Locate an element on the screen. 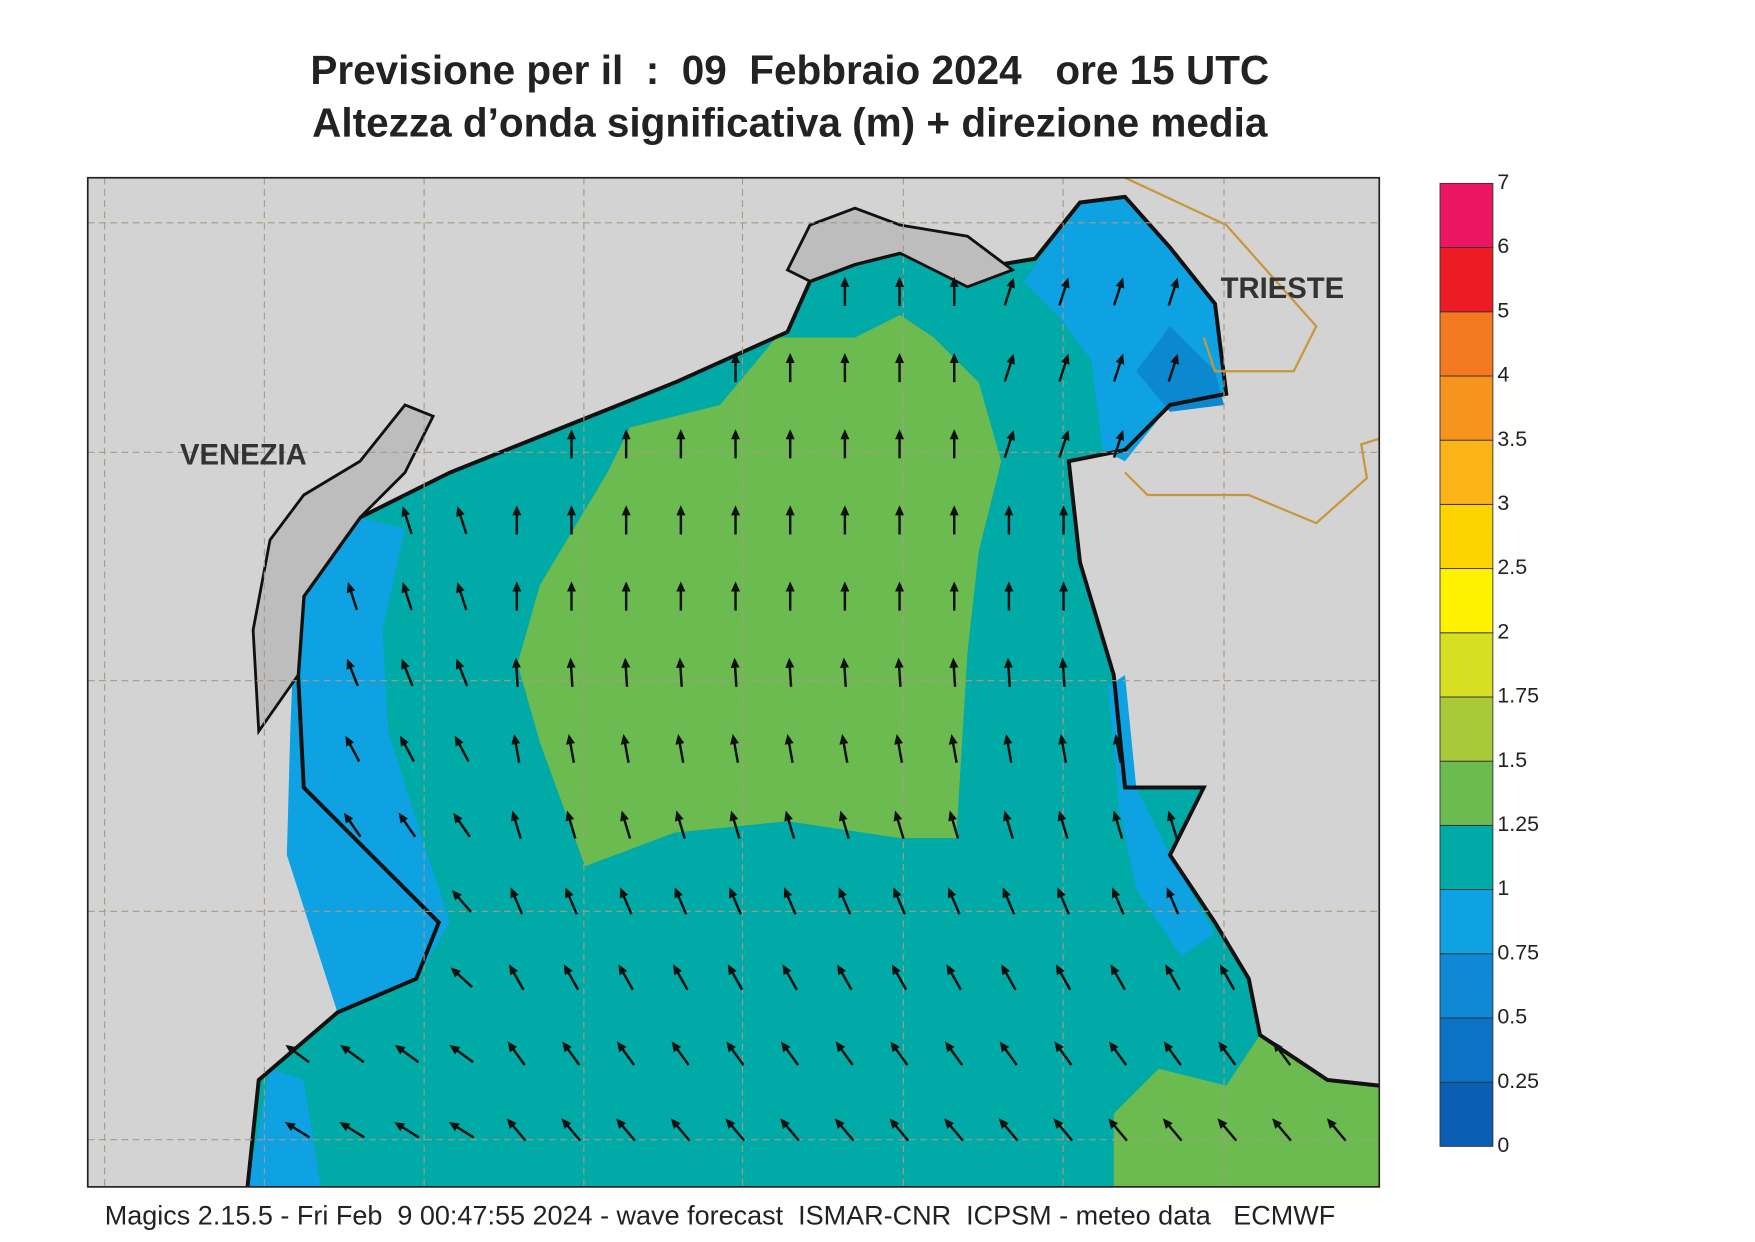  colorbar-label: 7 is located at coordinates (1503, 182).